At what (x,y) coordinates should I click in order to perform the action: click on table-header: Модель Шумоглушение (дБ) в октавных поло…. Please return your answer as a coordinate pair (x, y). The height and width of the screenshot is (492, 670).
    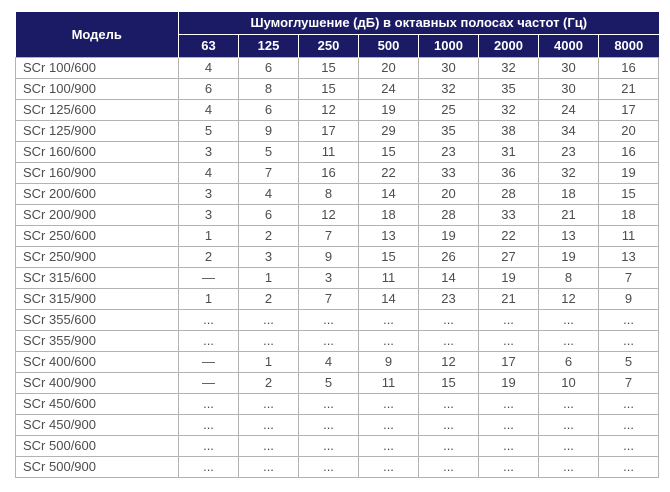
    Looking at the image, I should click on (337, 34).